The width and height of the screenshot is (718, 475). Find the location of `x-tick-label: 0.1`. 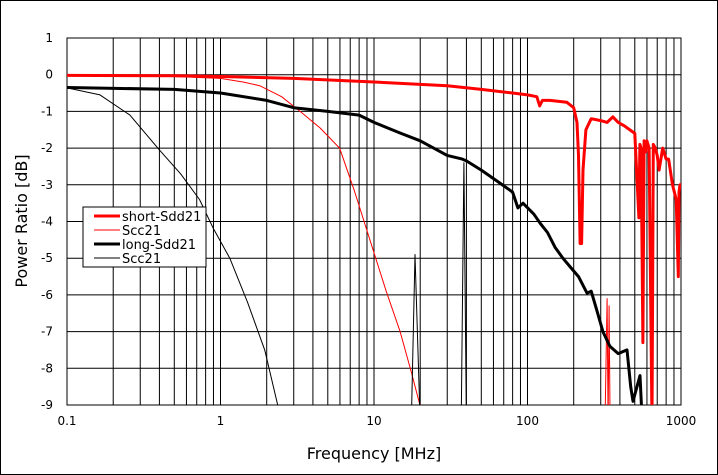

x-tick-label: 0.1 is located at coordinates (66, 421).